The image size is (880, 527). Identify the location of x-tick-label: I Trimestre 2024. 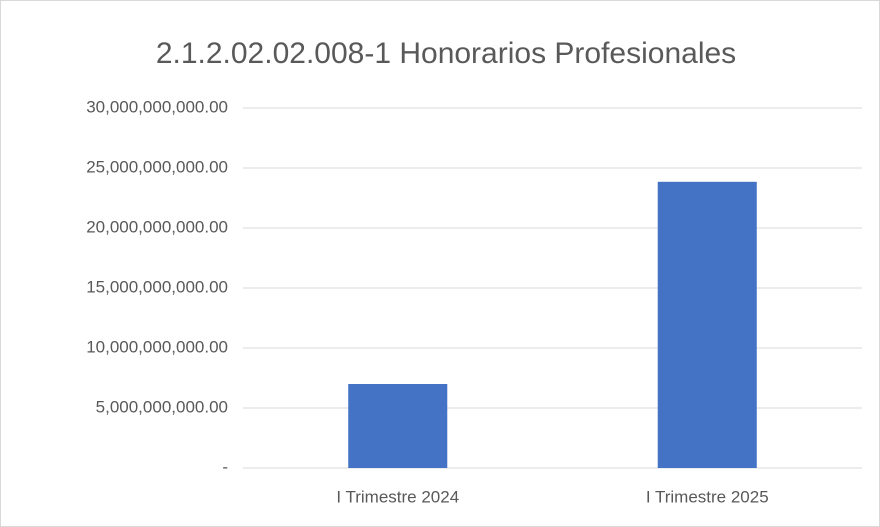
(397, 496).